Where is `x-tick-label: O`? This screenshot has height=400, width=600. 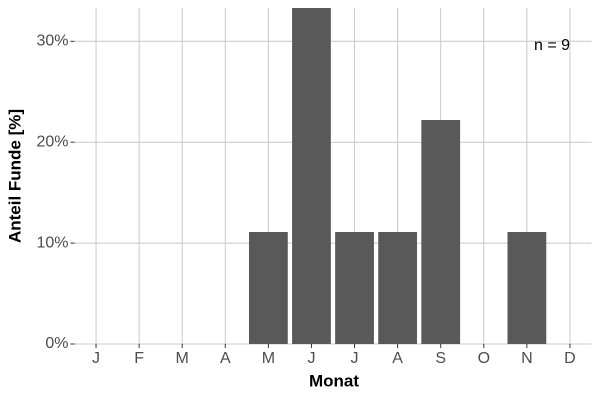 x-tick-label: O is located at coordinates (484, 358).